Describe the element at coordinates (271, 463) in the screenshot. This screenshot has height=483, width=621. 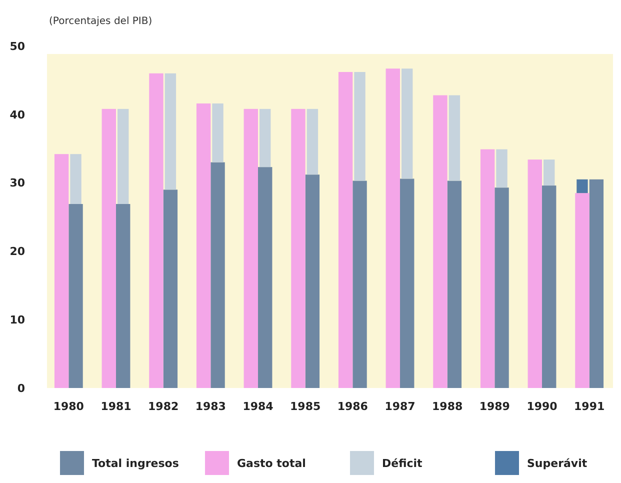
I see `legend-label: Gasto total` at that location.